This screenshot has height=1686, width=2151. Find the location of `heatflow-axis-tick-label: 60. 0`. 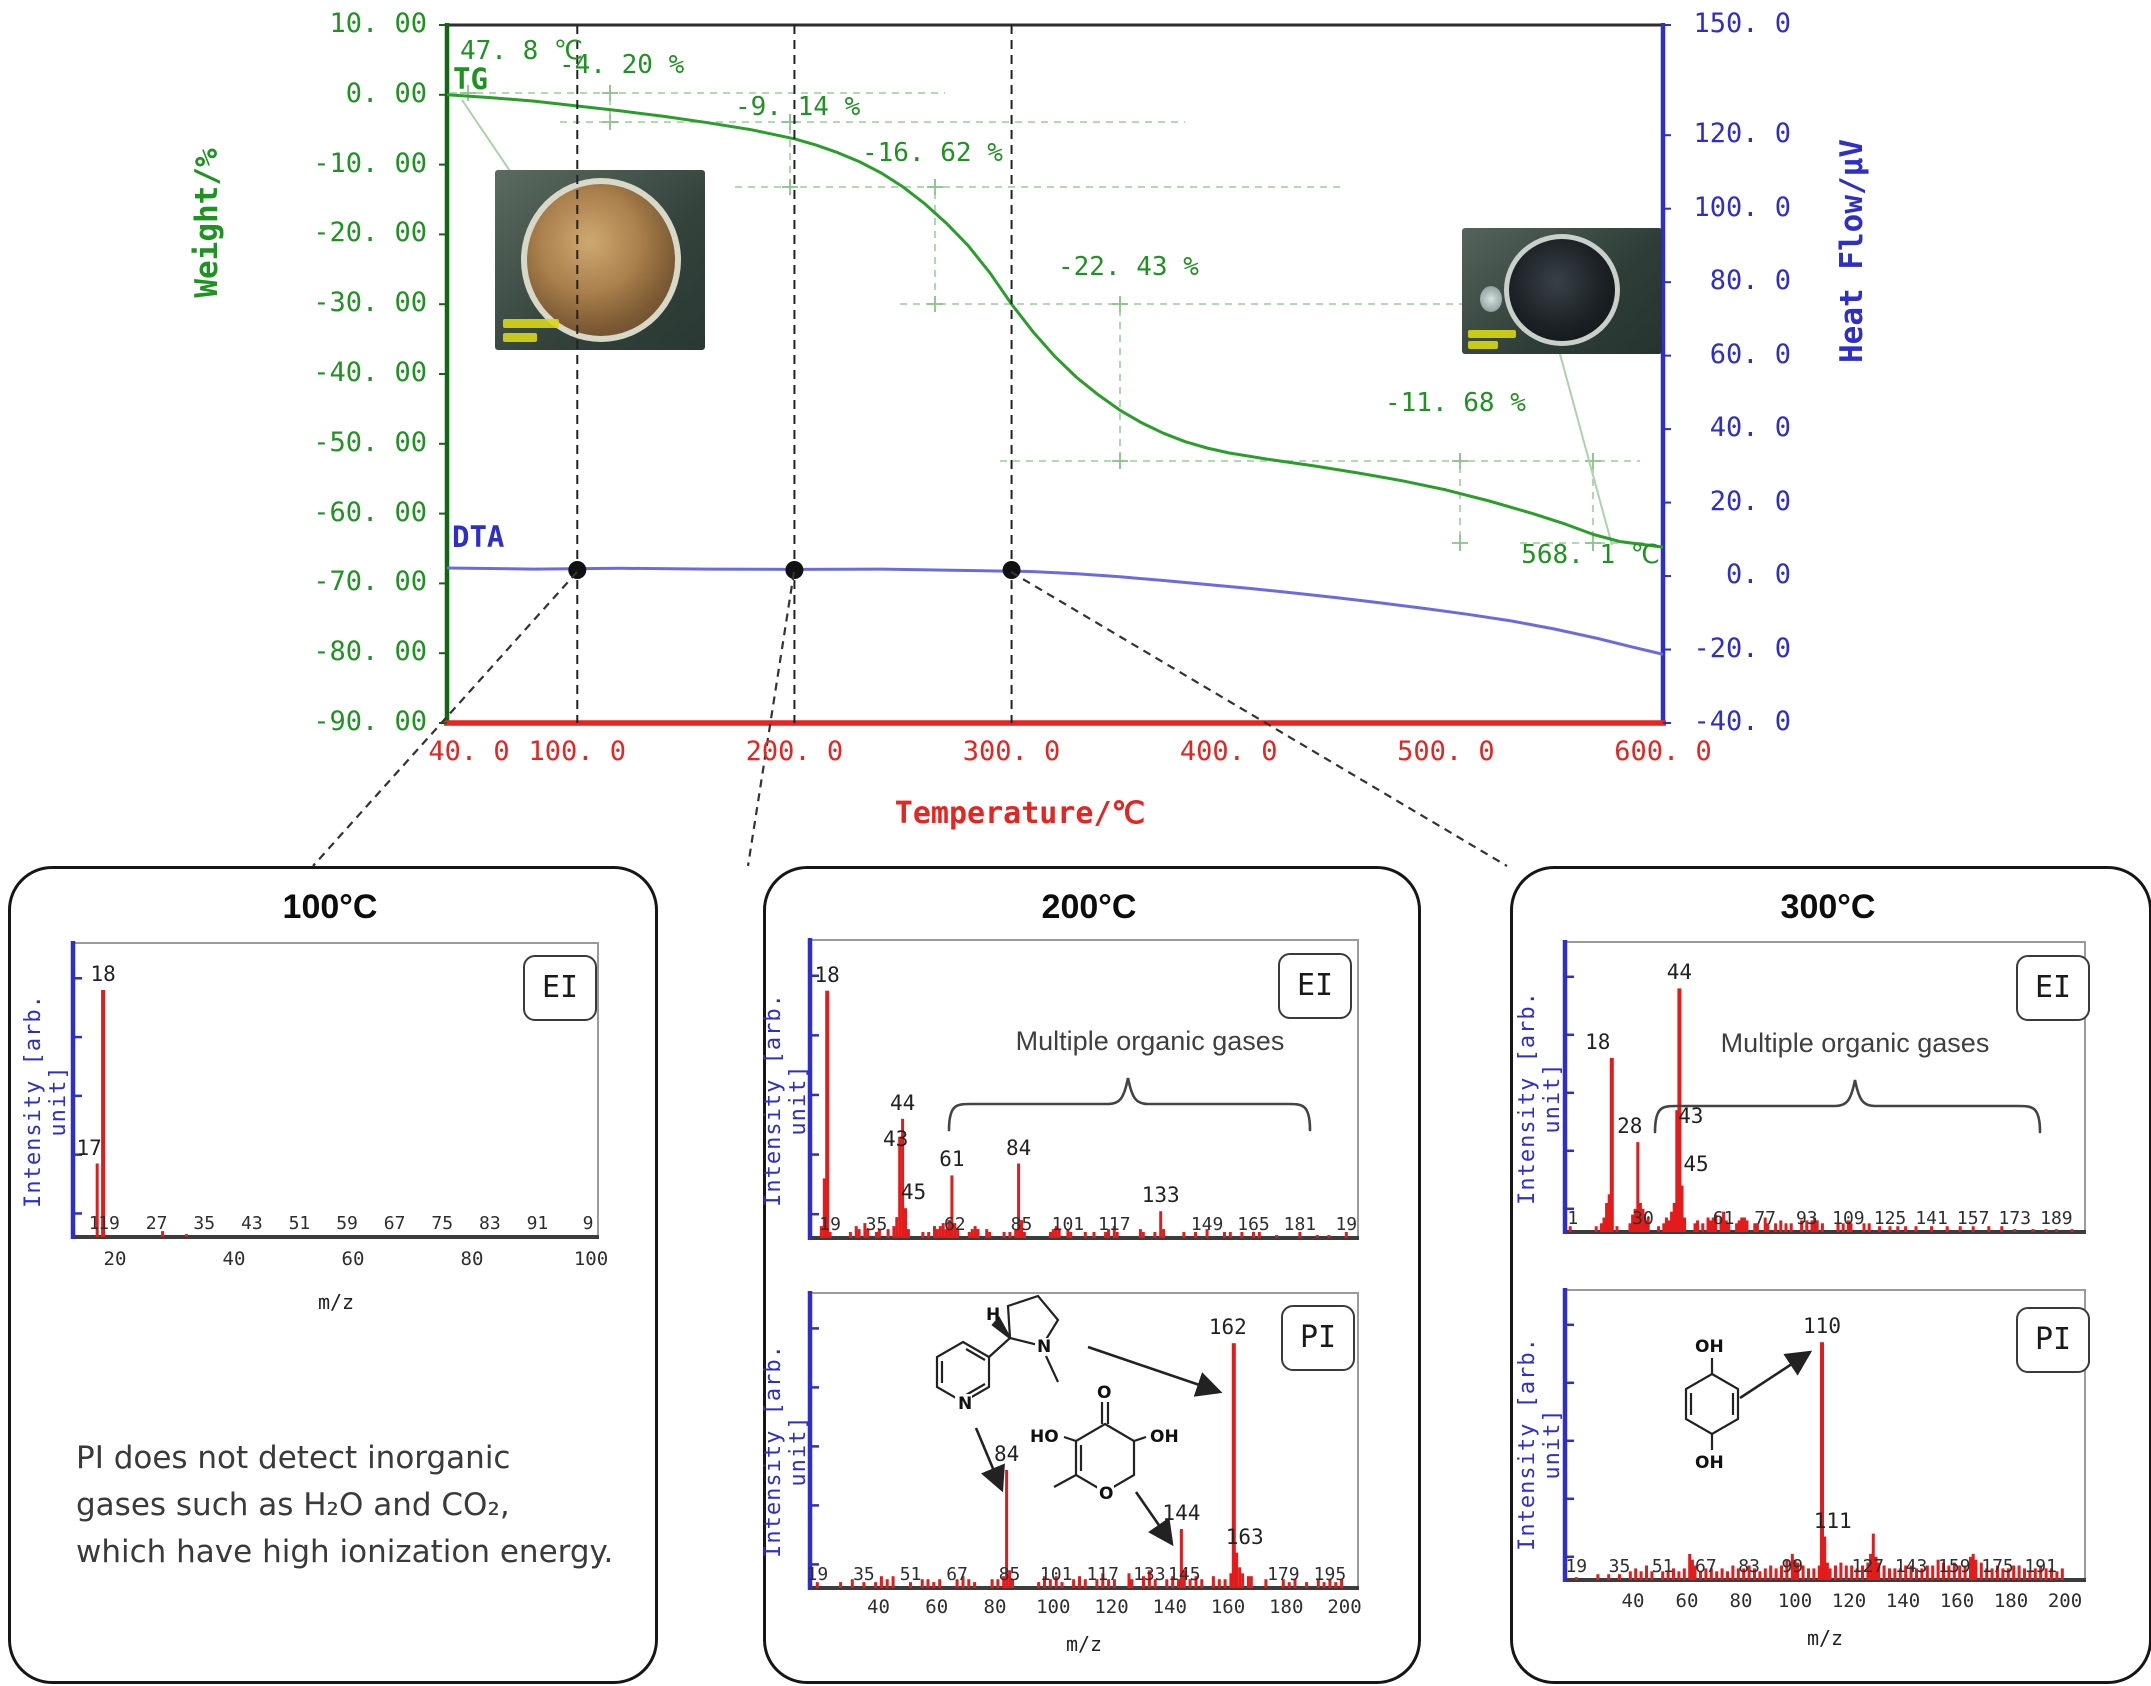

heatflow-axis-tick-label: 60. 0 is located at coordinates (1750, 354).